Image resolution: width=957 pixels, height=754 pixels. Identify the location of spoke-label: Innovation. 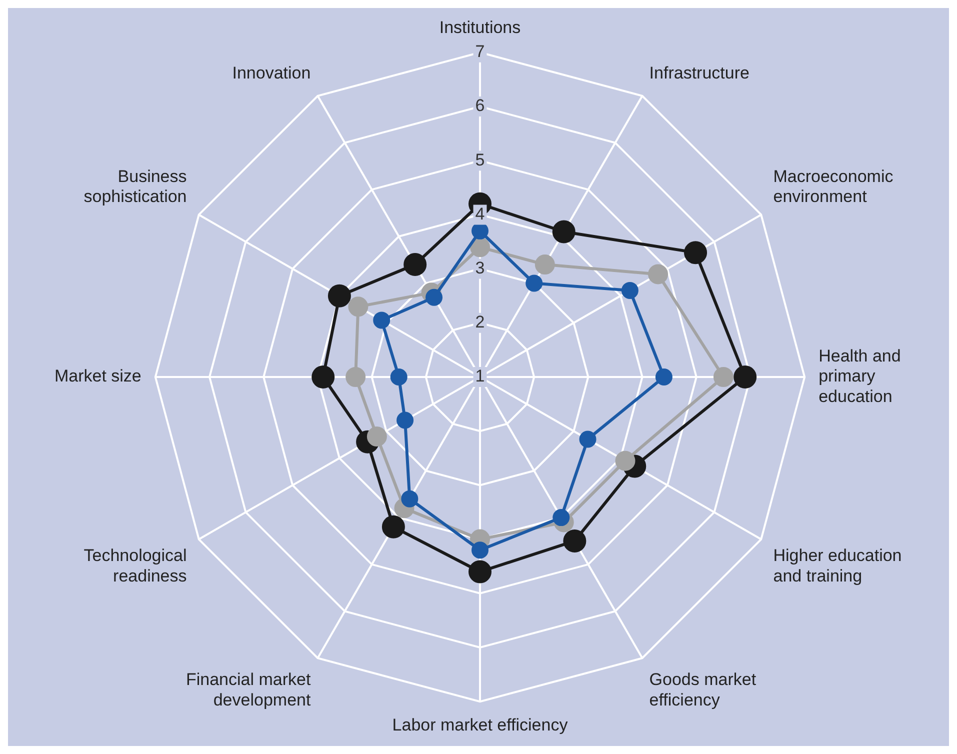
(271, 72).